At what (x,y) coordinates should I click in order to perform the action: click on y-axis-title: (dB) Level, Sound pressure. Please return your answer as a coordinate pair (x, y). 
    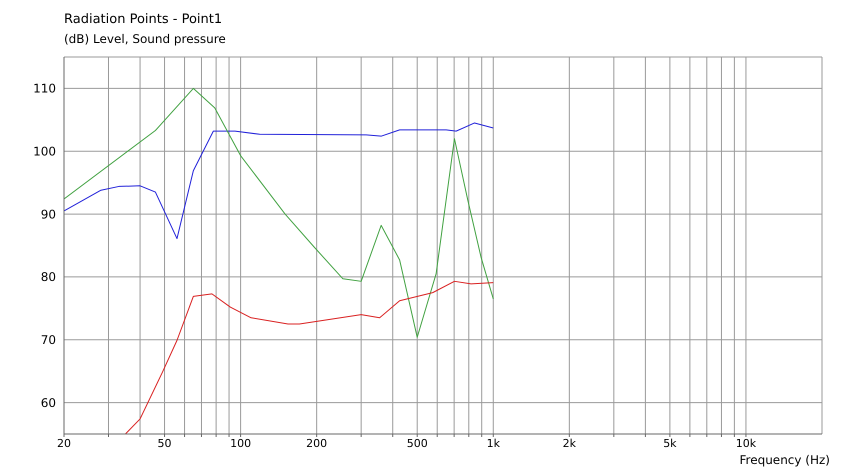
    Looking at the image, I should click on (145, 39).